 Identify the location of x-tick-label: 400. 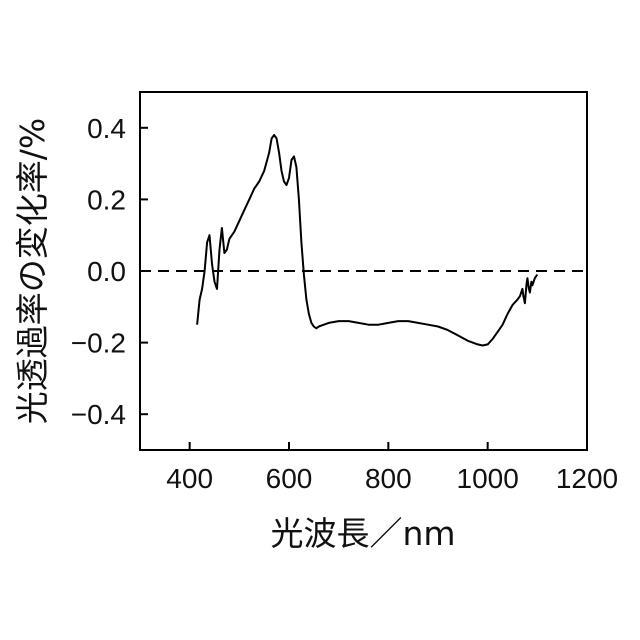
(189, 478).